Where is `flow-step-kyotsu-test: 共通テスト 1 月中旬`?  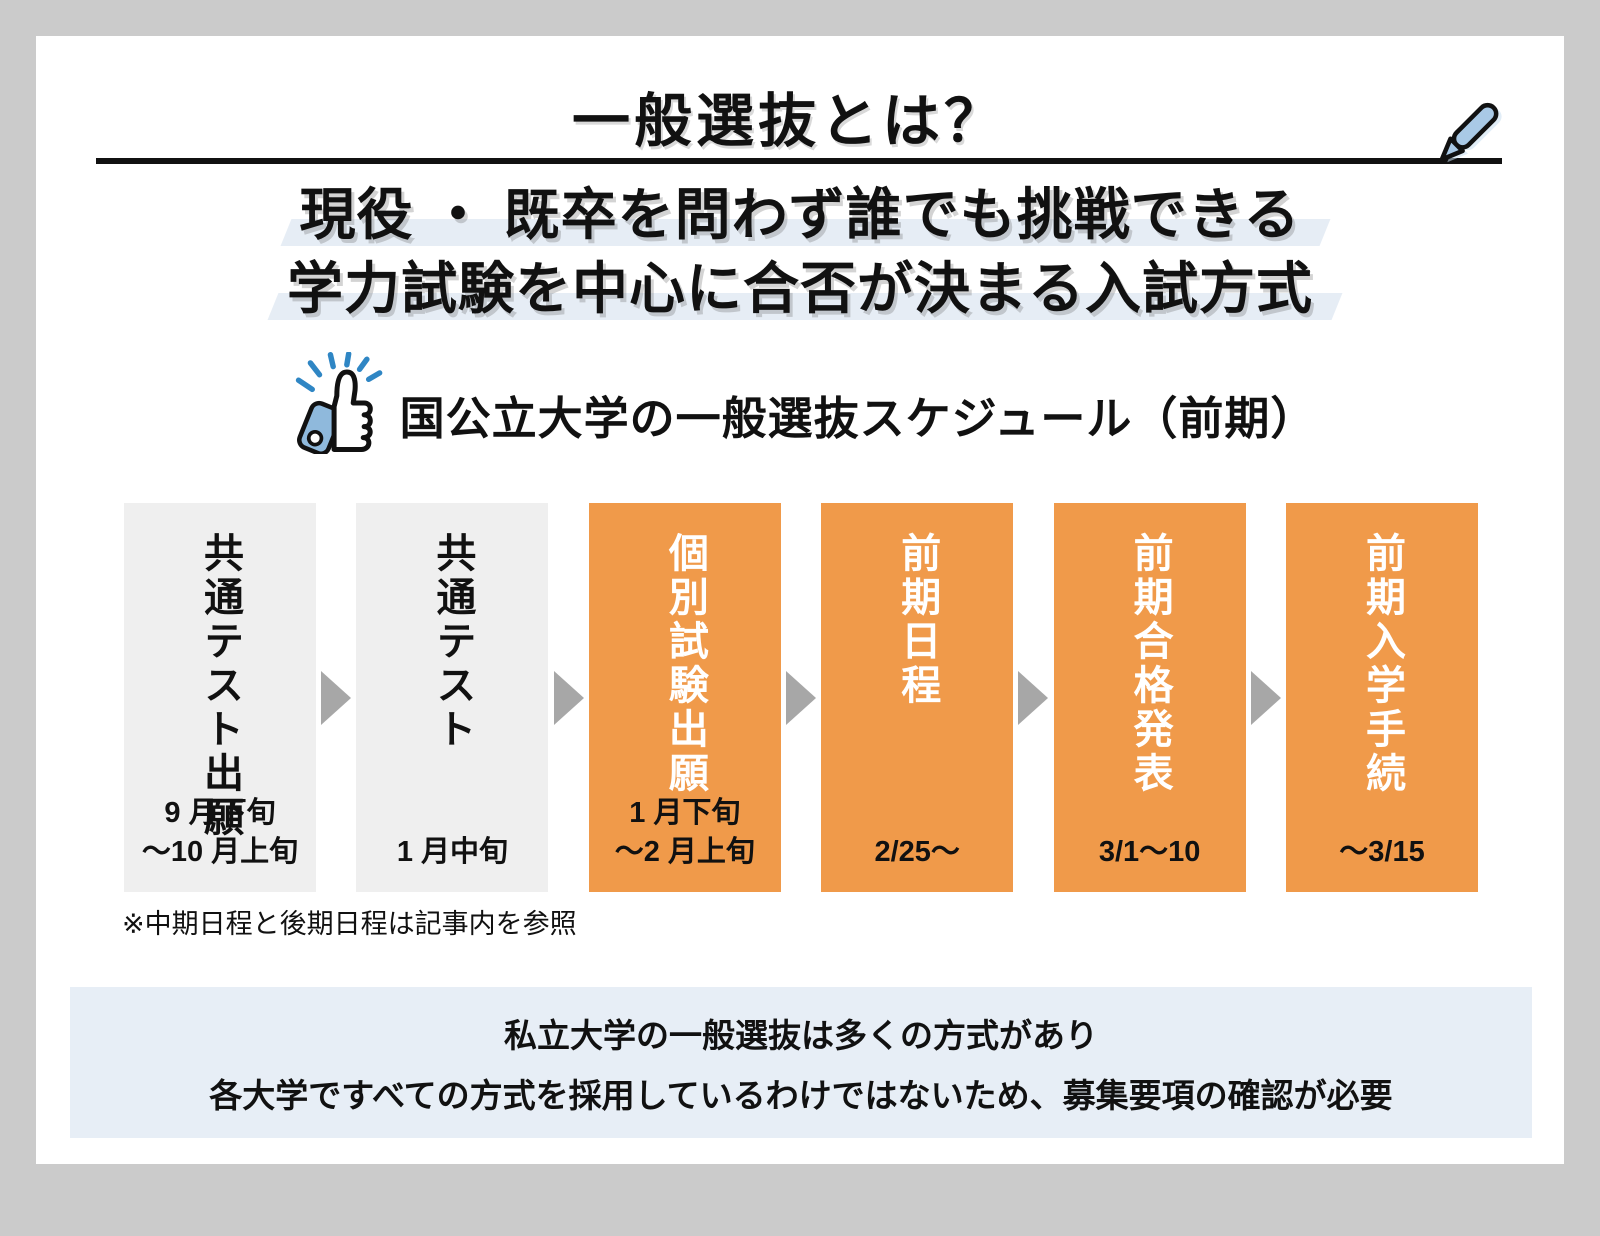
flow-step-kyotsu-test: 共通テスト 1 月中旬 is located at coordinates (452, 697).